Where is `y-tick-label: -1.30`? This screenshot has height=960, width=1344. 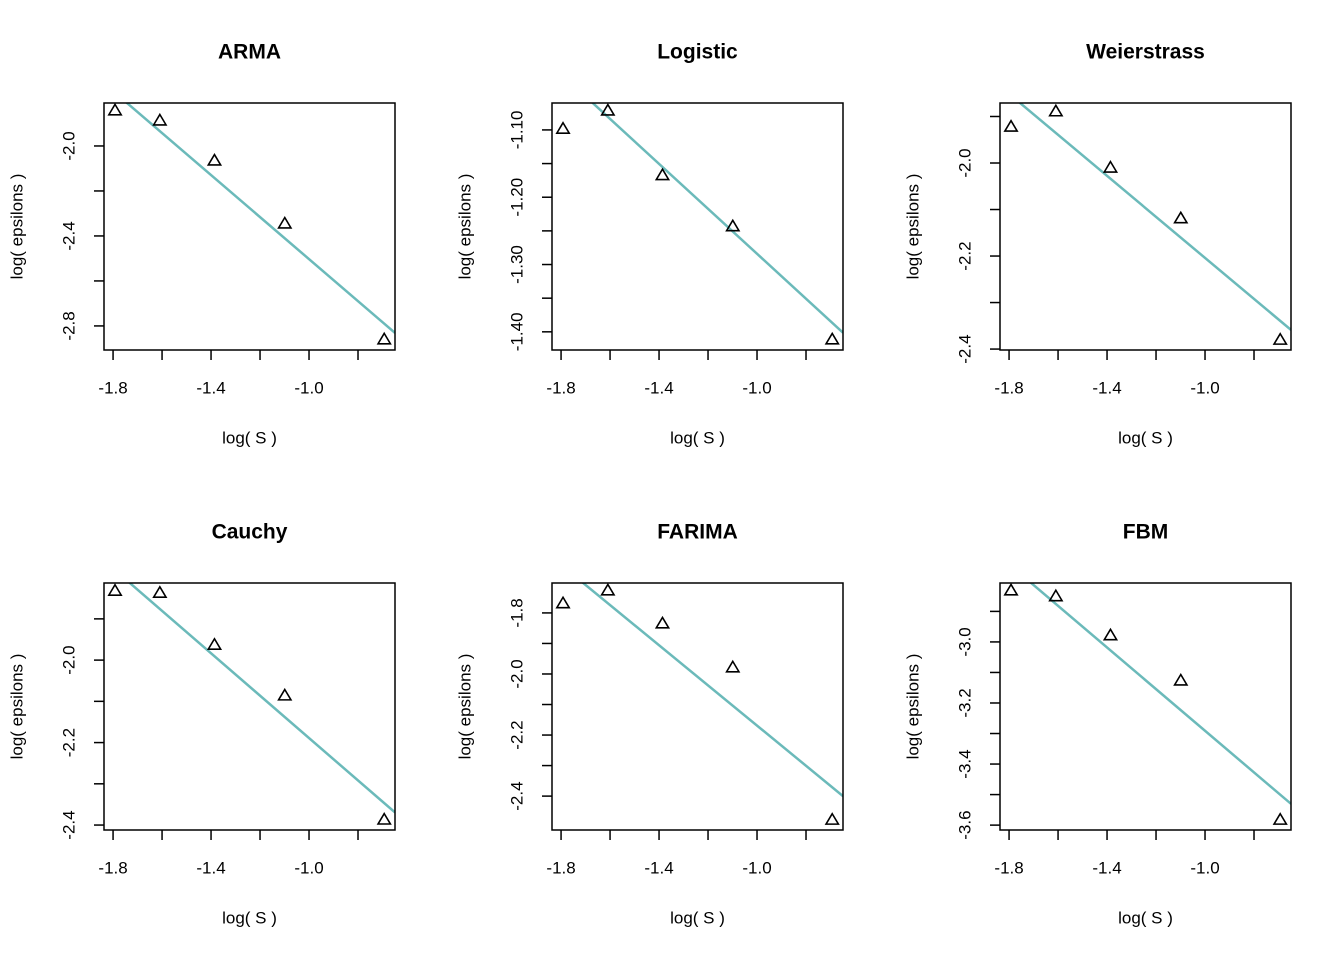
y-tick-label: -1.30 is located at coordinates (516, 264).